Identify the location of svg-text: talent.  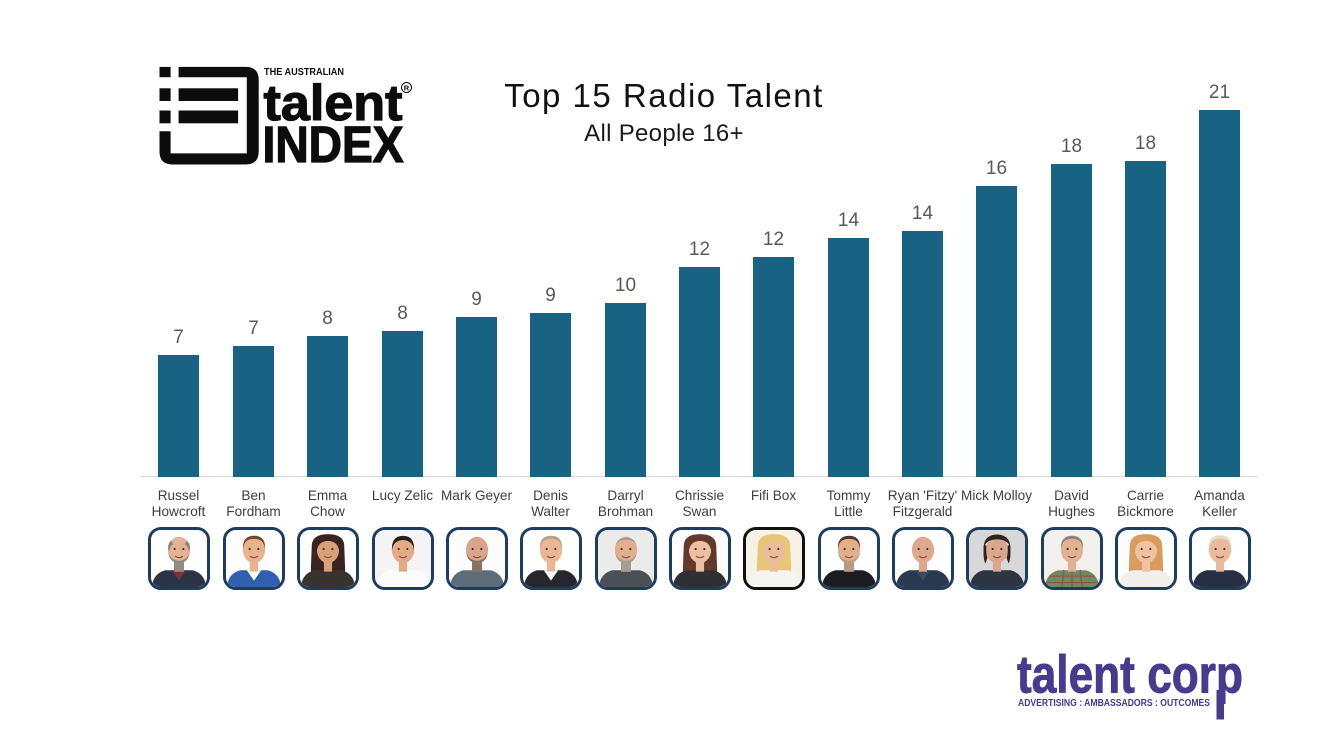
(333, 103).